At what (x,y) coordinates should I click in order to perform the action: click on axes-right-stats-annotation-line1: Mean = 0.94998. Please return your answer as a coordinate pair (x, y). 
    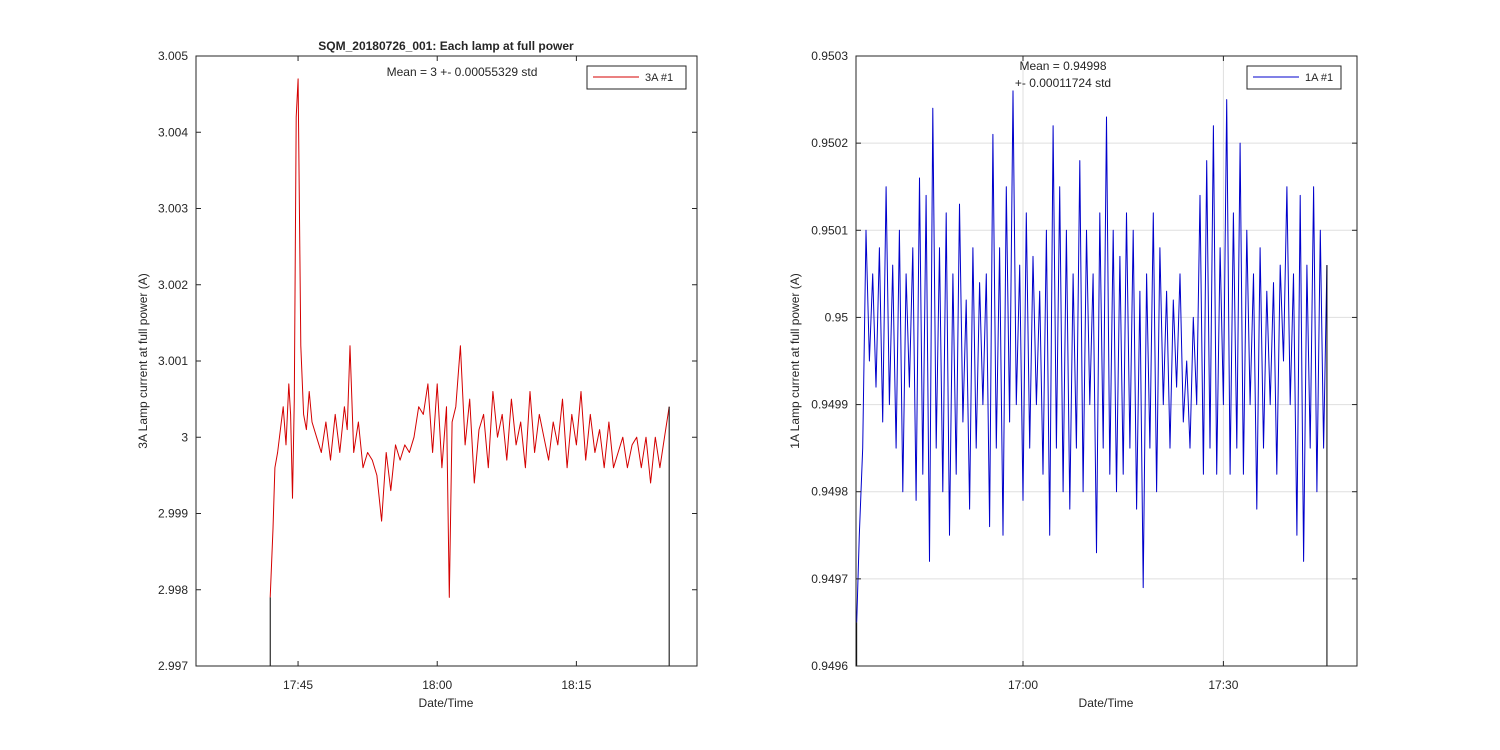
    Looking at the image, I should click on (1062, 66).